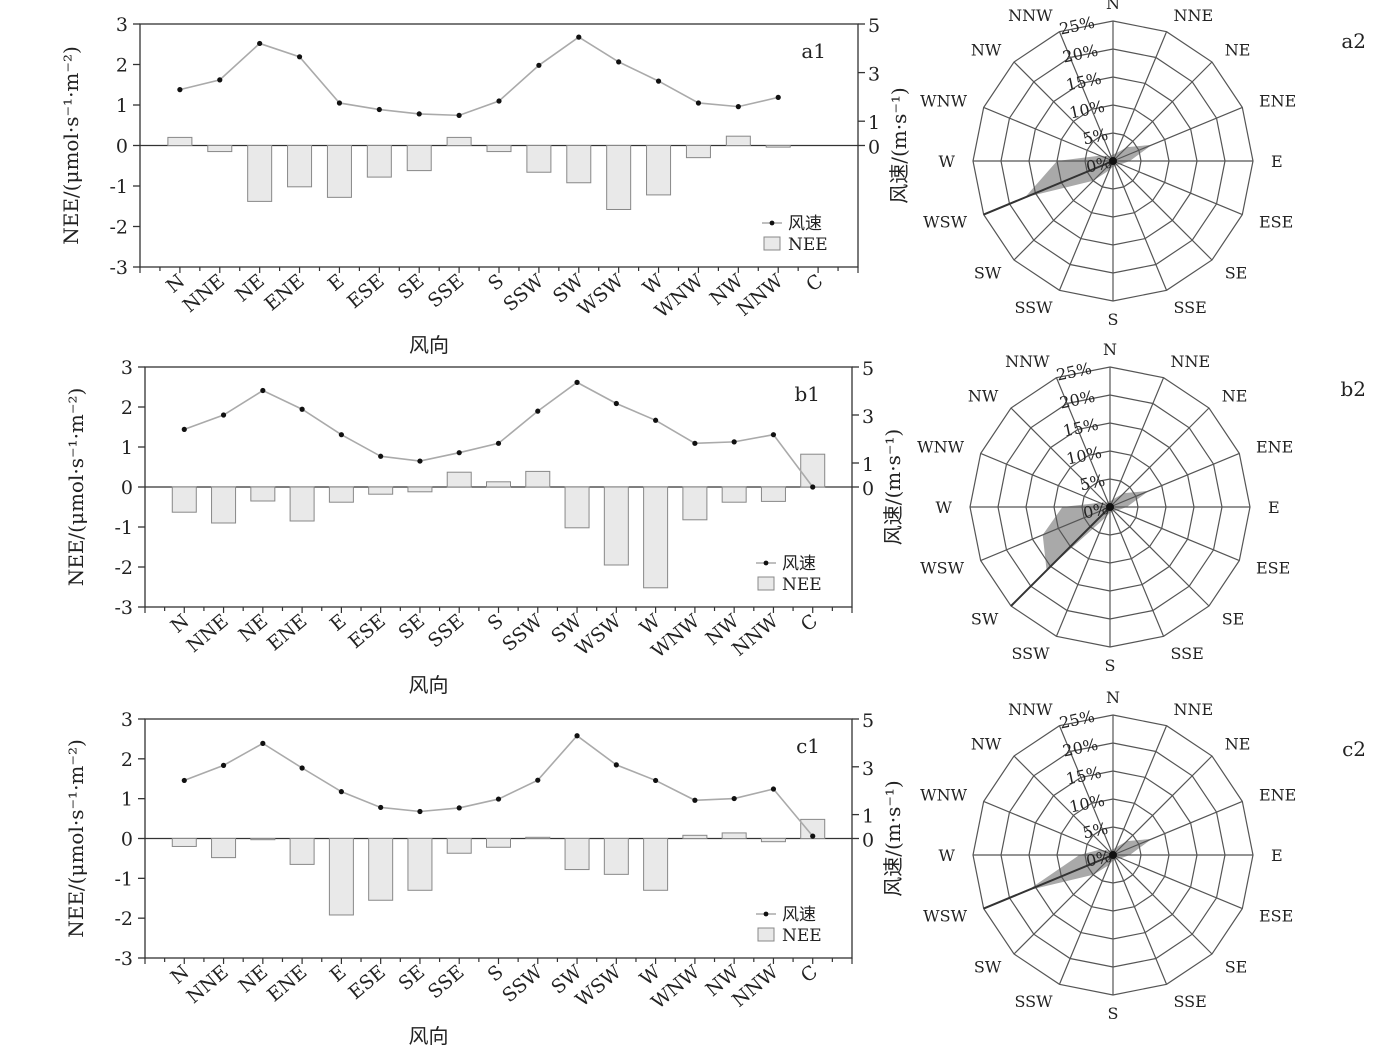  I want to click on x-tick-label: SSE, so click(446, 631).